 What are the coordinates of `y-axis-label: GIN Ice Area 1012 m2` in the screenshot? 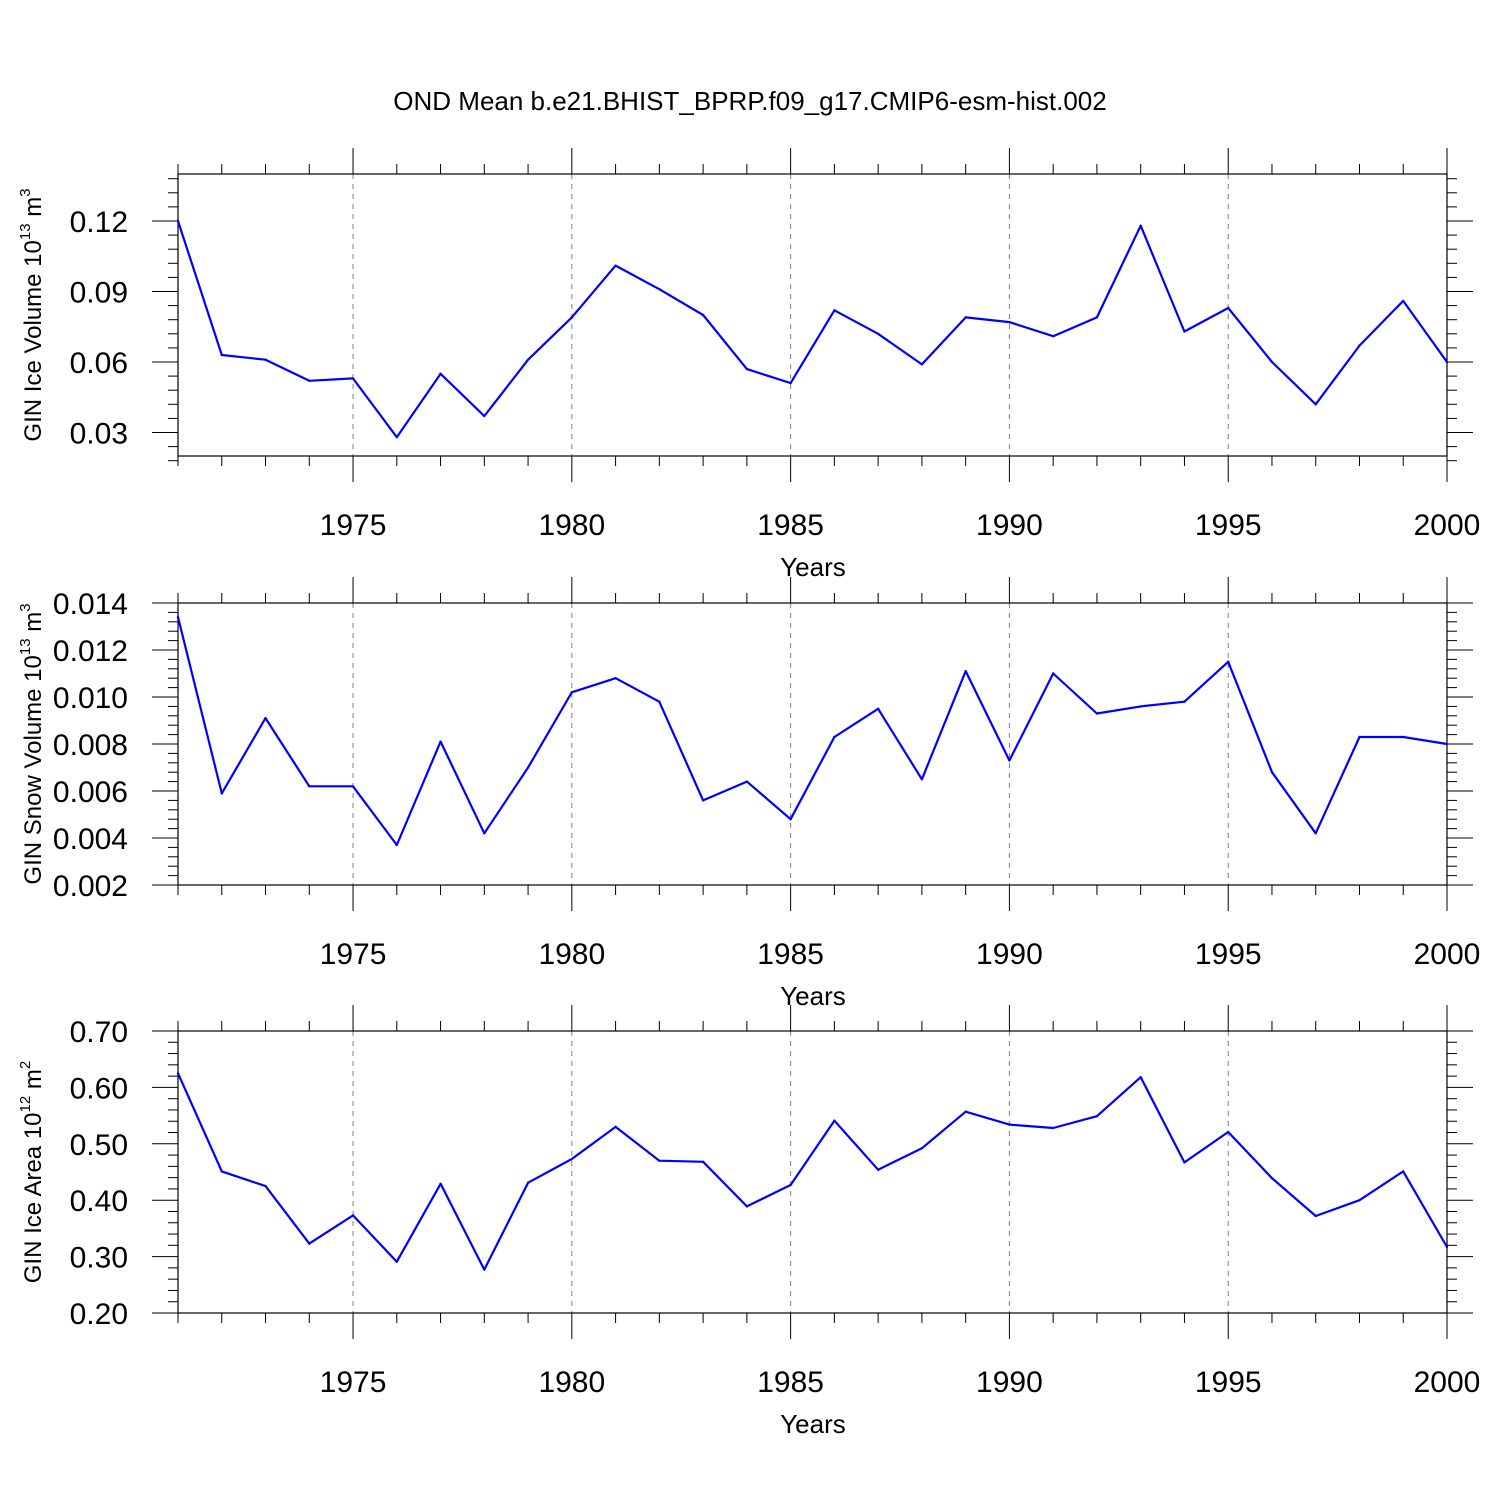 It's located at (32, 1172).